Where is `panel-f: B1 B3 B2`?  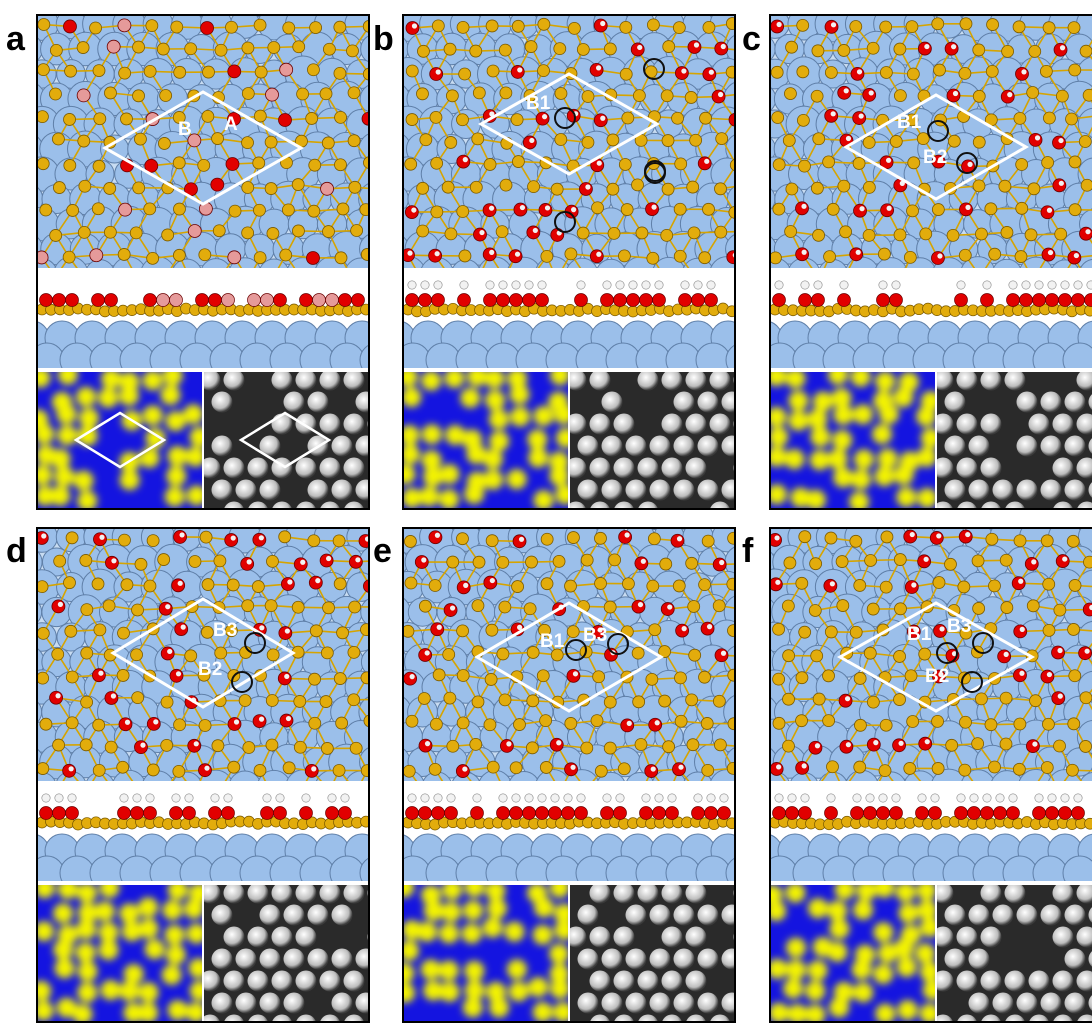
panel-f: B1 B3 B2 is located at coordinates (930, 775).